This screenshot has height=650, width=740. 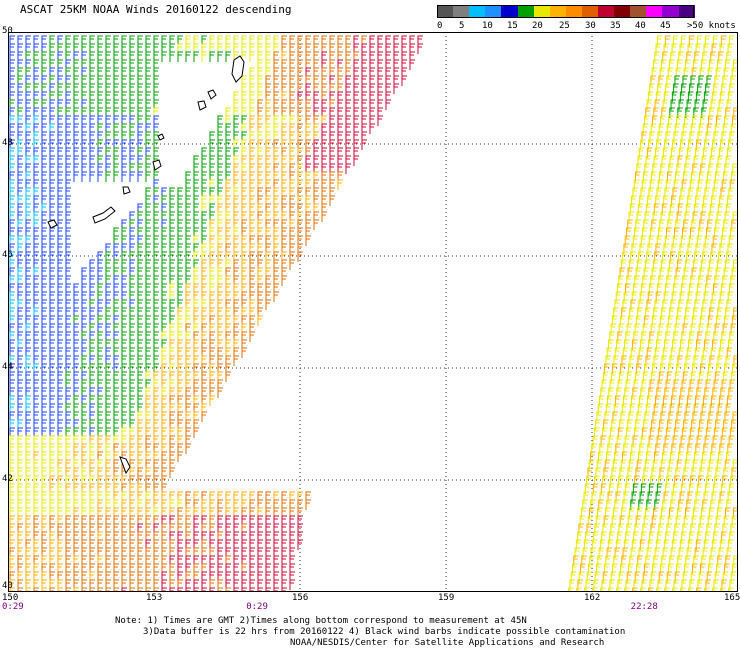 I want to click on island-outline, so click(x=157, y=165).